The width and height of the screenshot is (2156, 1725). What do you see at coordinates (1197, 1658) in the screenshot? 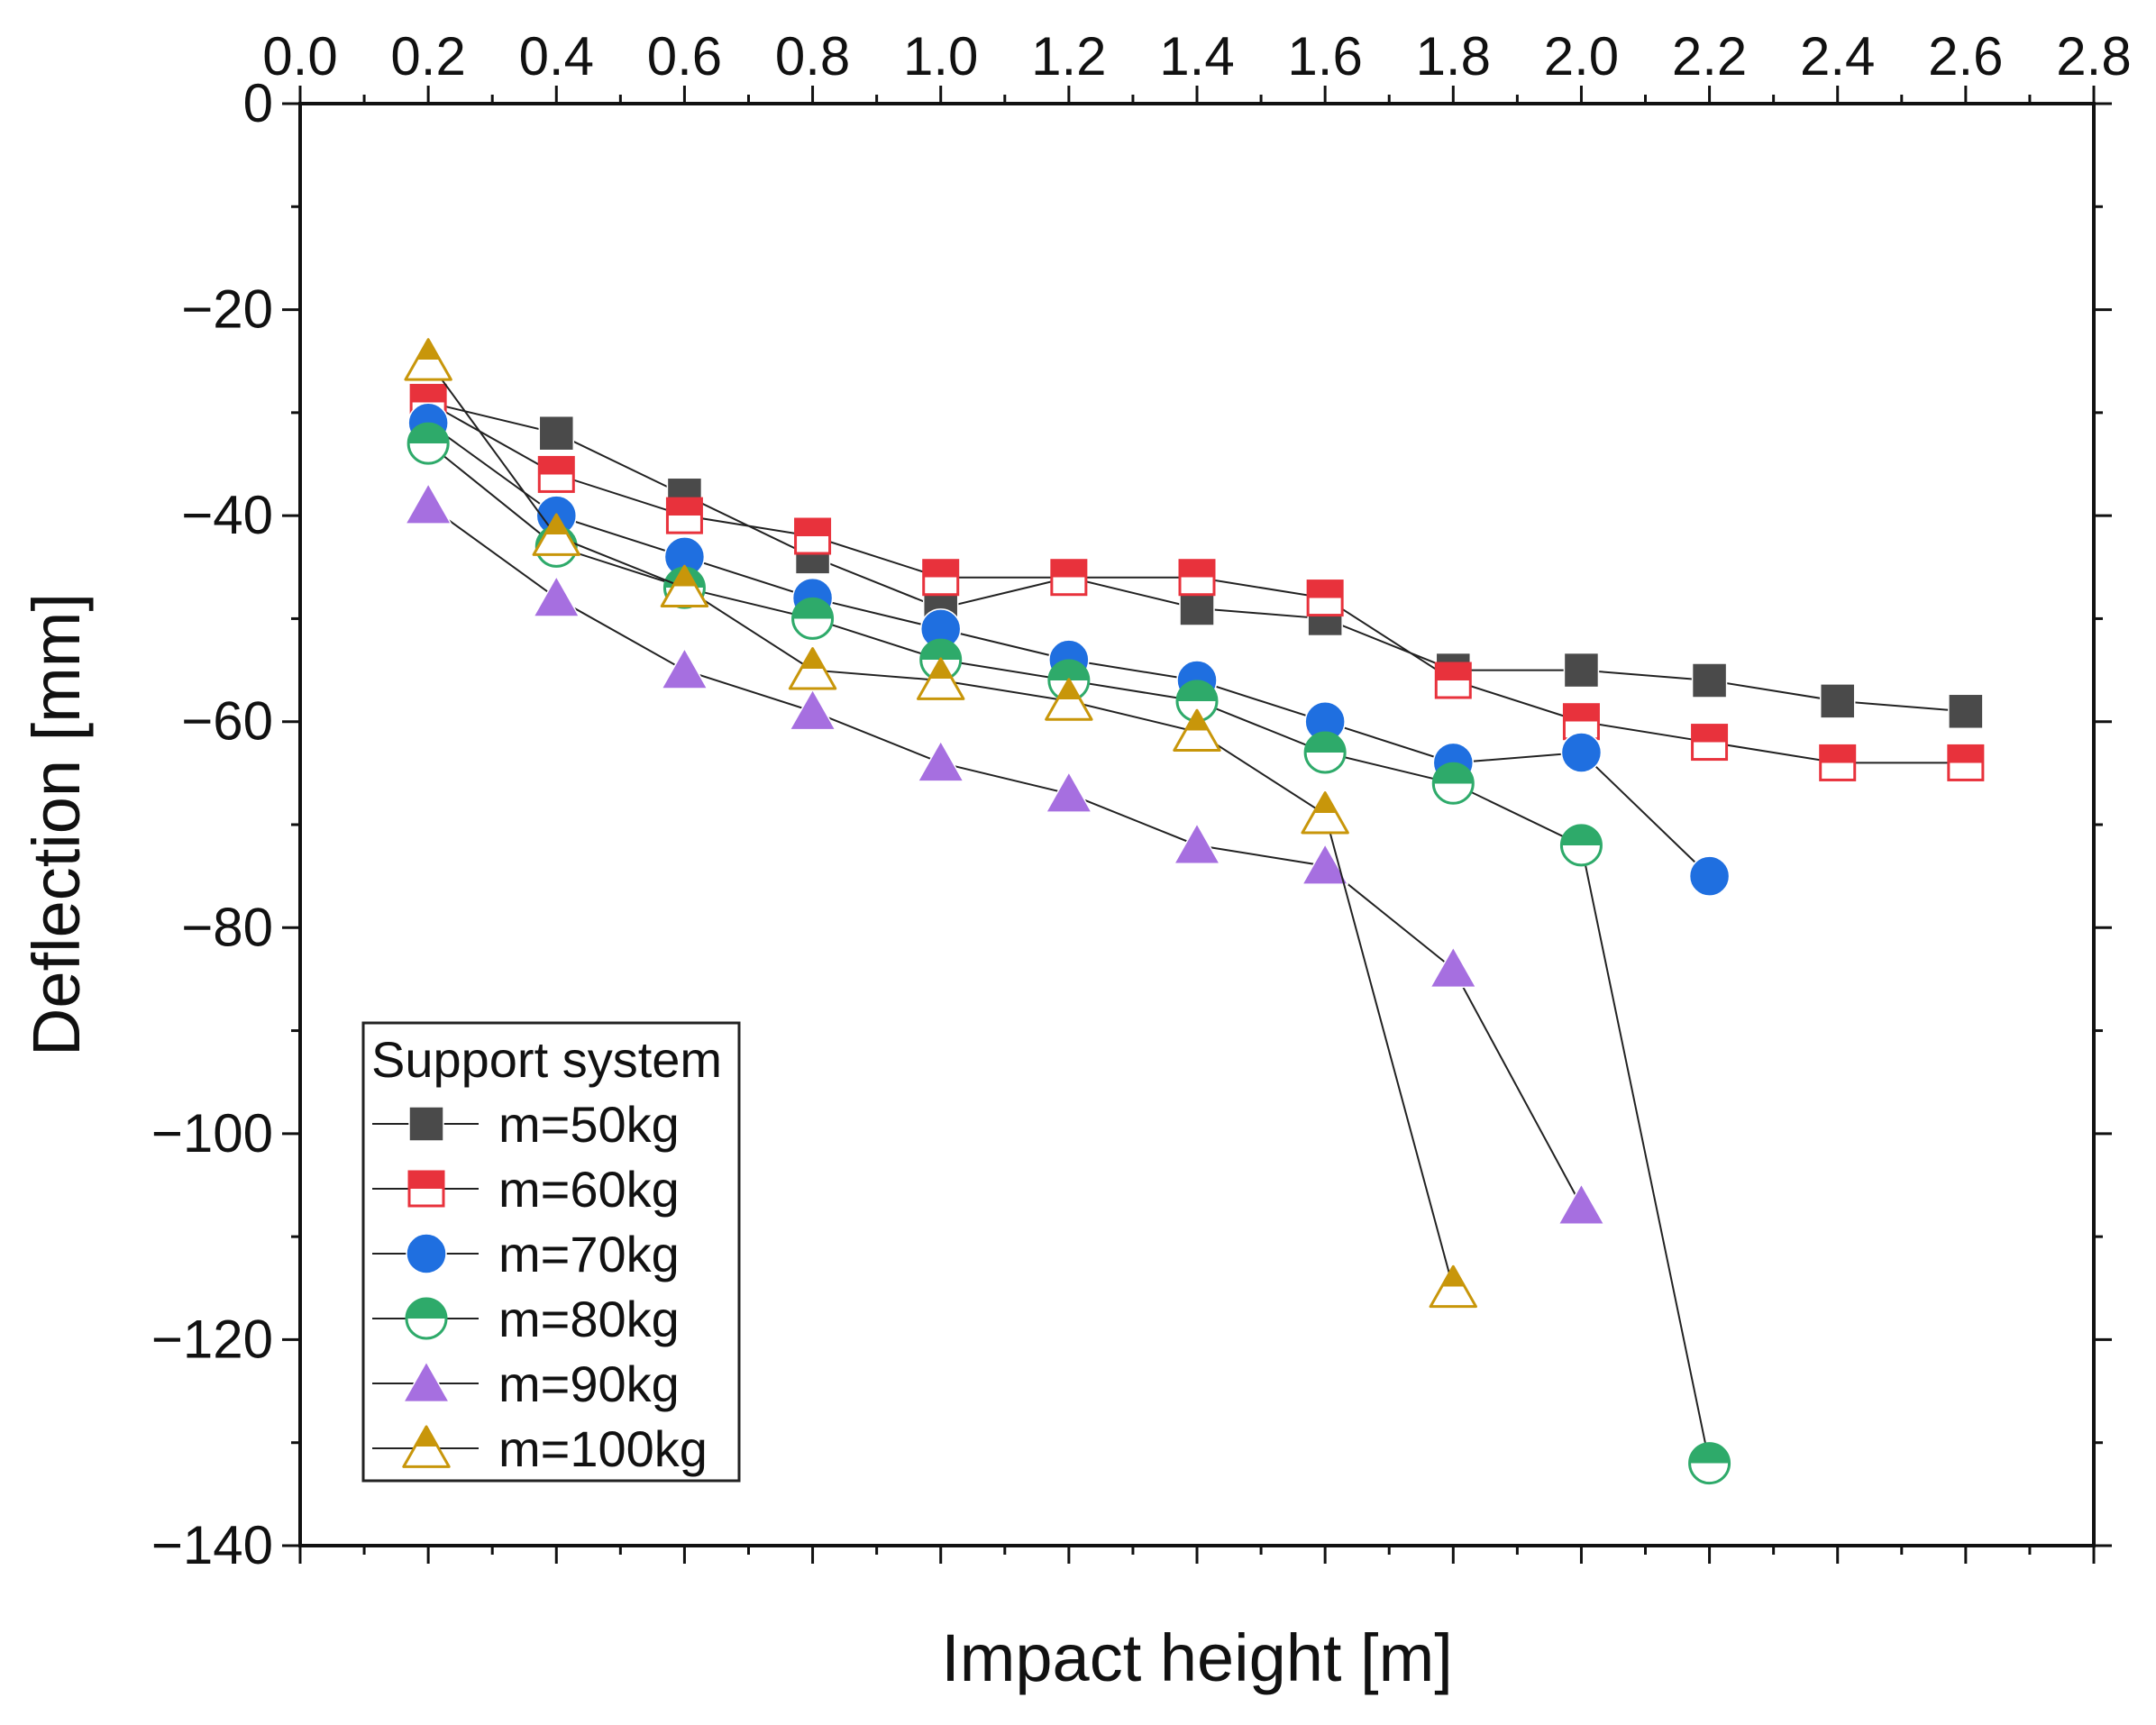
I see `x-axis-label: Impact height [m]` at bounding box center [1197, 1658].